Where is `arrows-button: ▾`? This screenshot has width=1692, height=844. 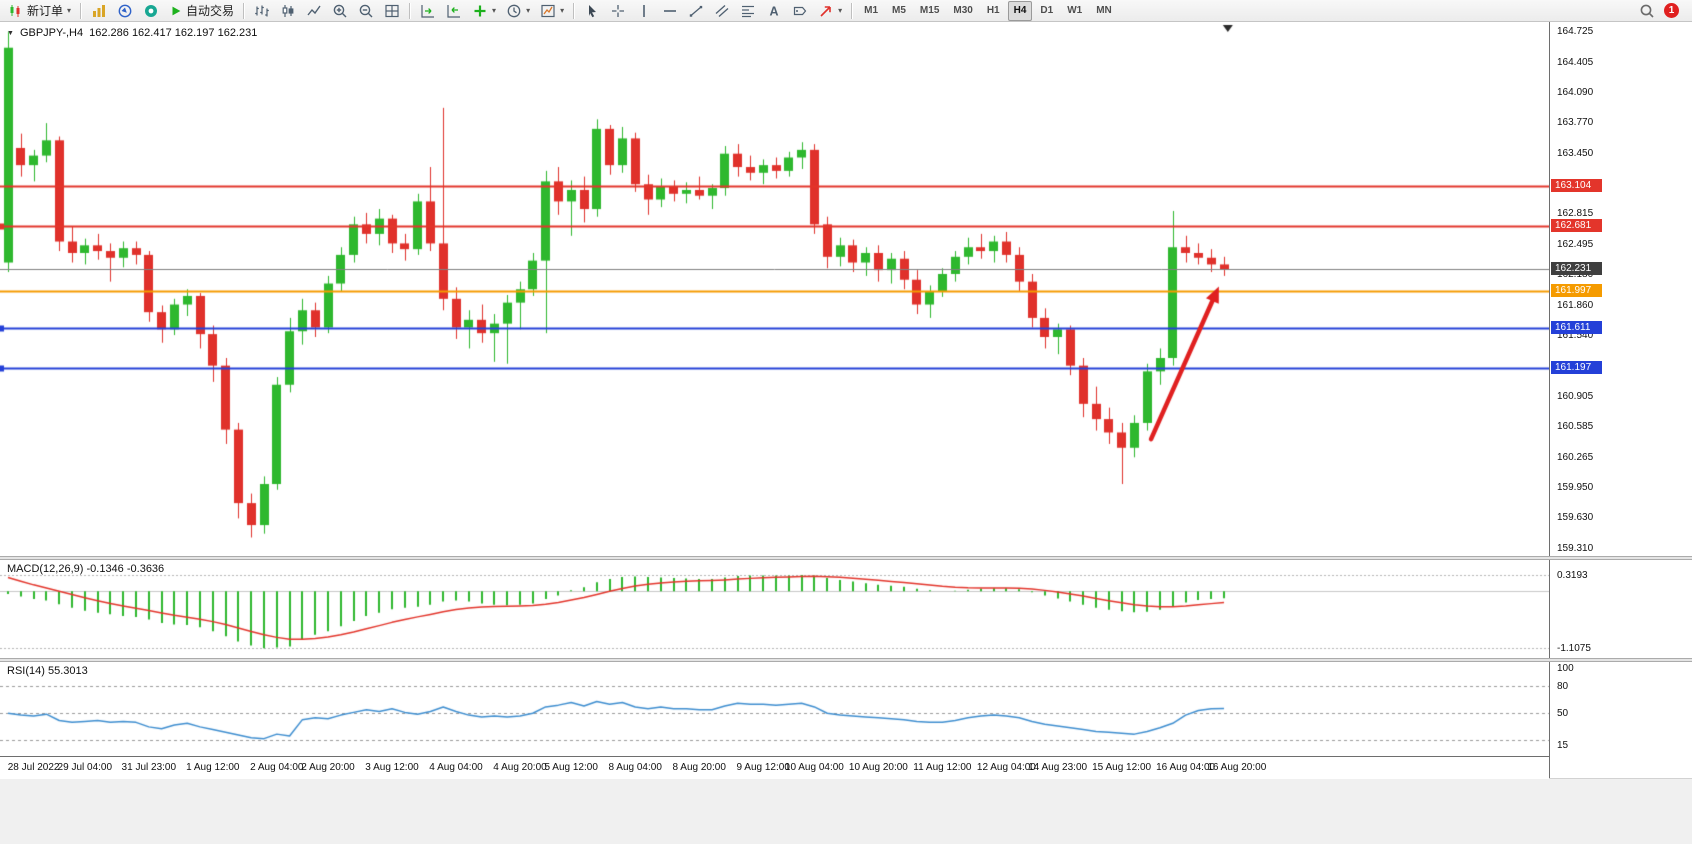 arrows-button: ▾ is located at coordinates (830, 11).